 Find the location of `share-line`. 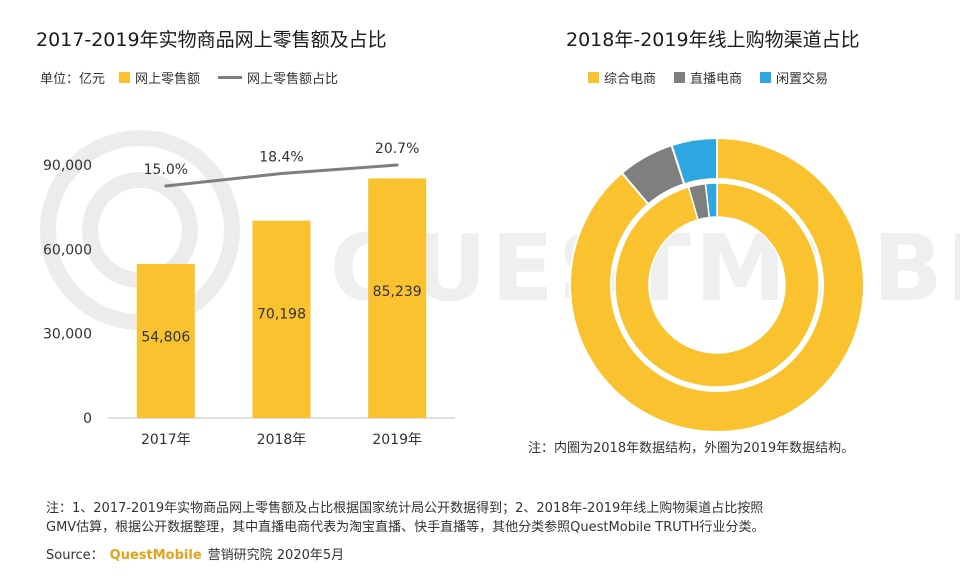

share-line is located at coordinates (281, 175).